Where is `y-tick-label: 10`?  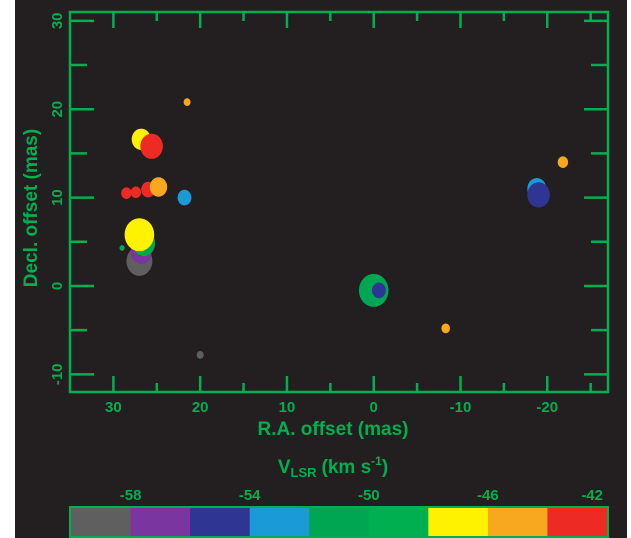 y-tick-label: 10 is located at coordinates (57, 197).